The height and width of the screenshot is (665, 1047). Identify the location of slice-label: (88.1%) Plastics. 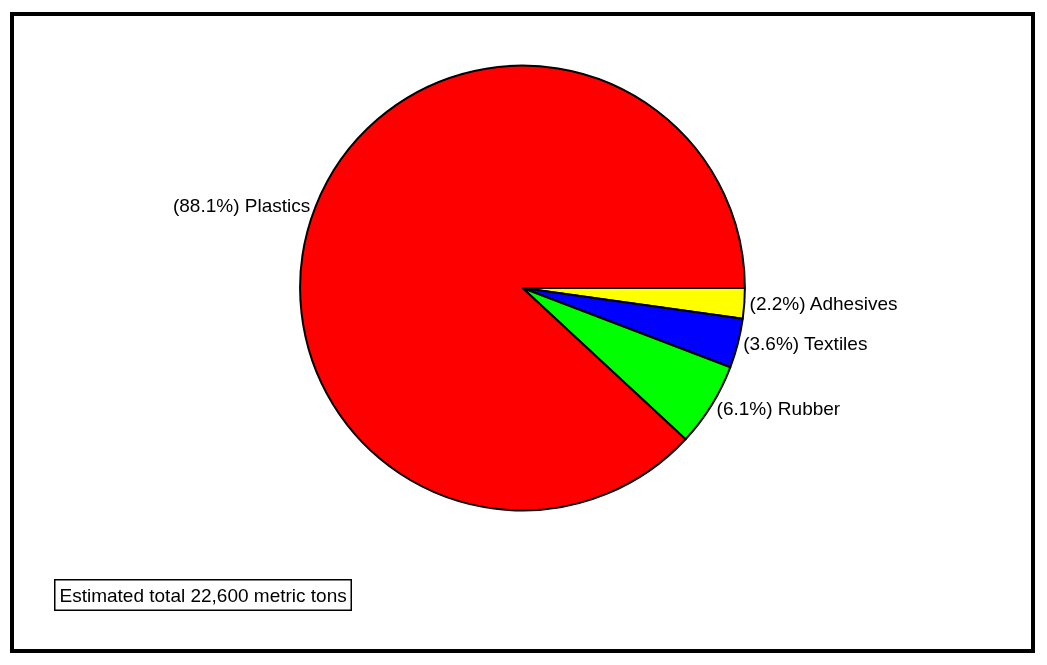
(241, 205).